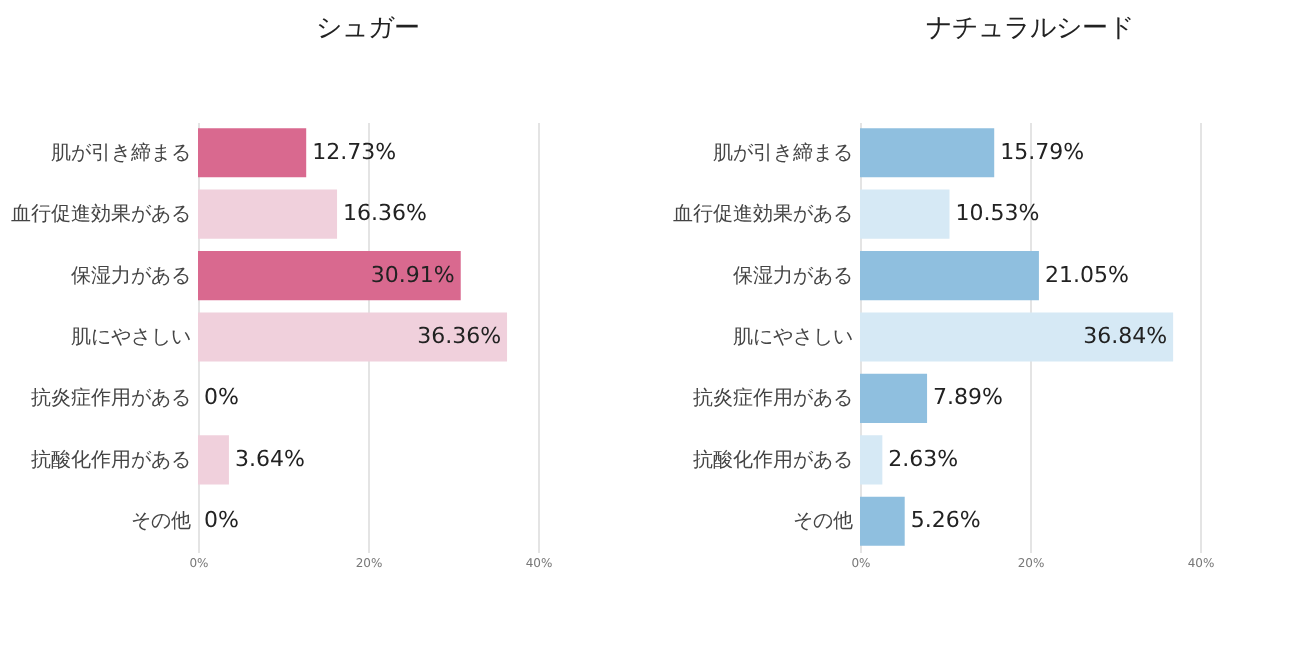 Image resolution: width=1300 pixels, height=662 pixels. I want to click on data-label: 16.36%, so click(385, 213).